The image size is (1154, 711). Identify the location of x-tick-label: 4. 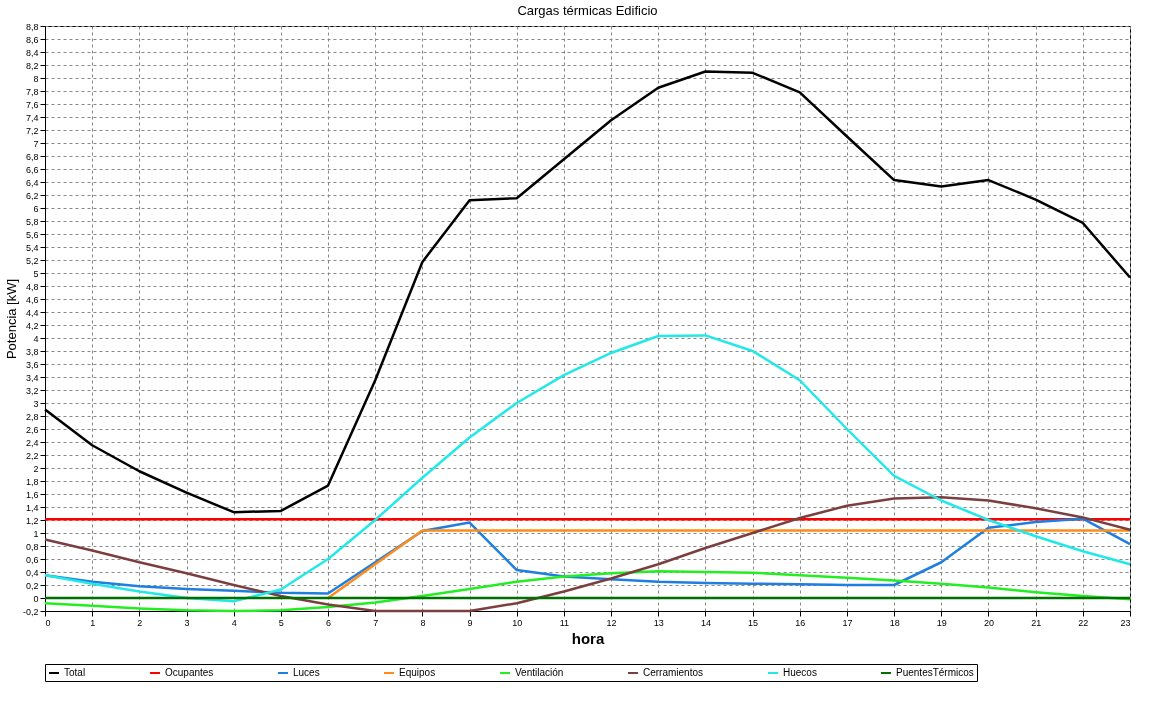
(234, 622).